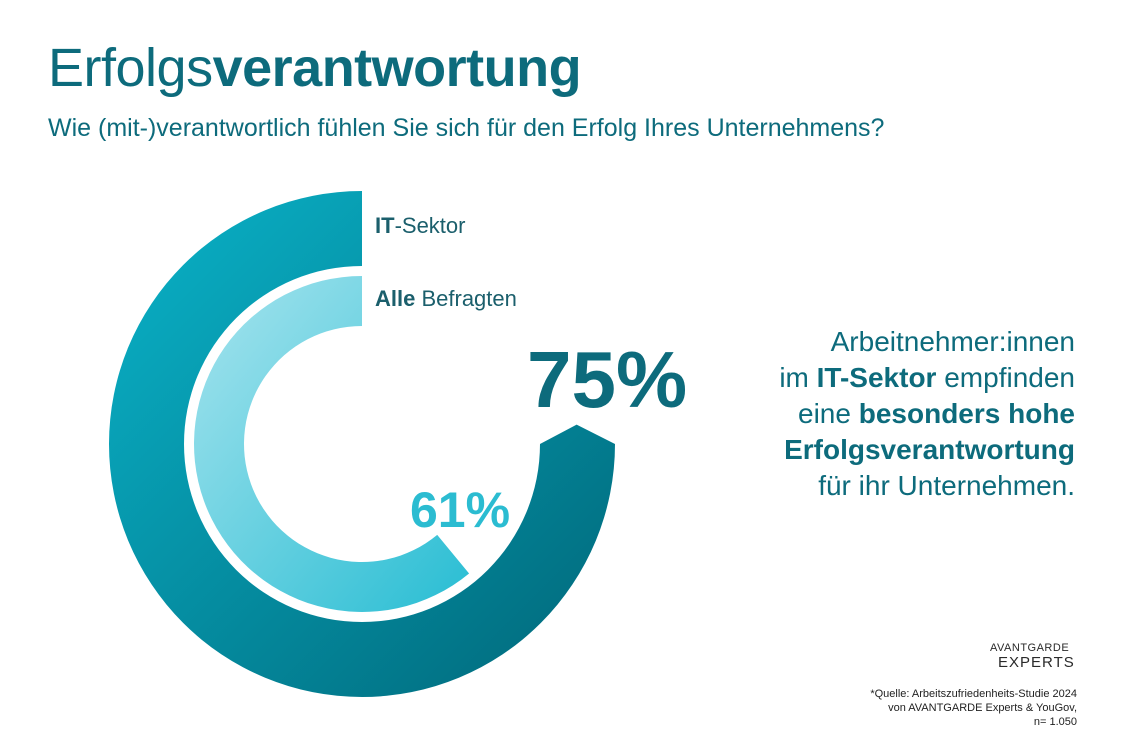 This screenshot has width=1127, height=751. I want to click on callout-line-5: für ihr Unternehmen., so click(946, 485).